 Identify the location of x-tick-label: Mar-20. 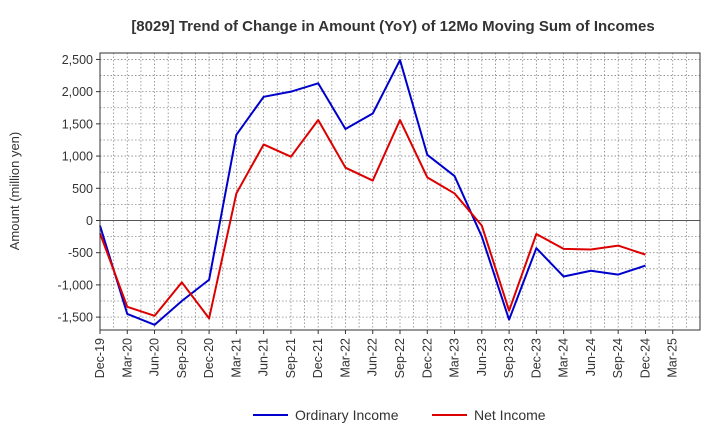
(127, 358).